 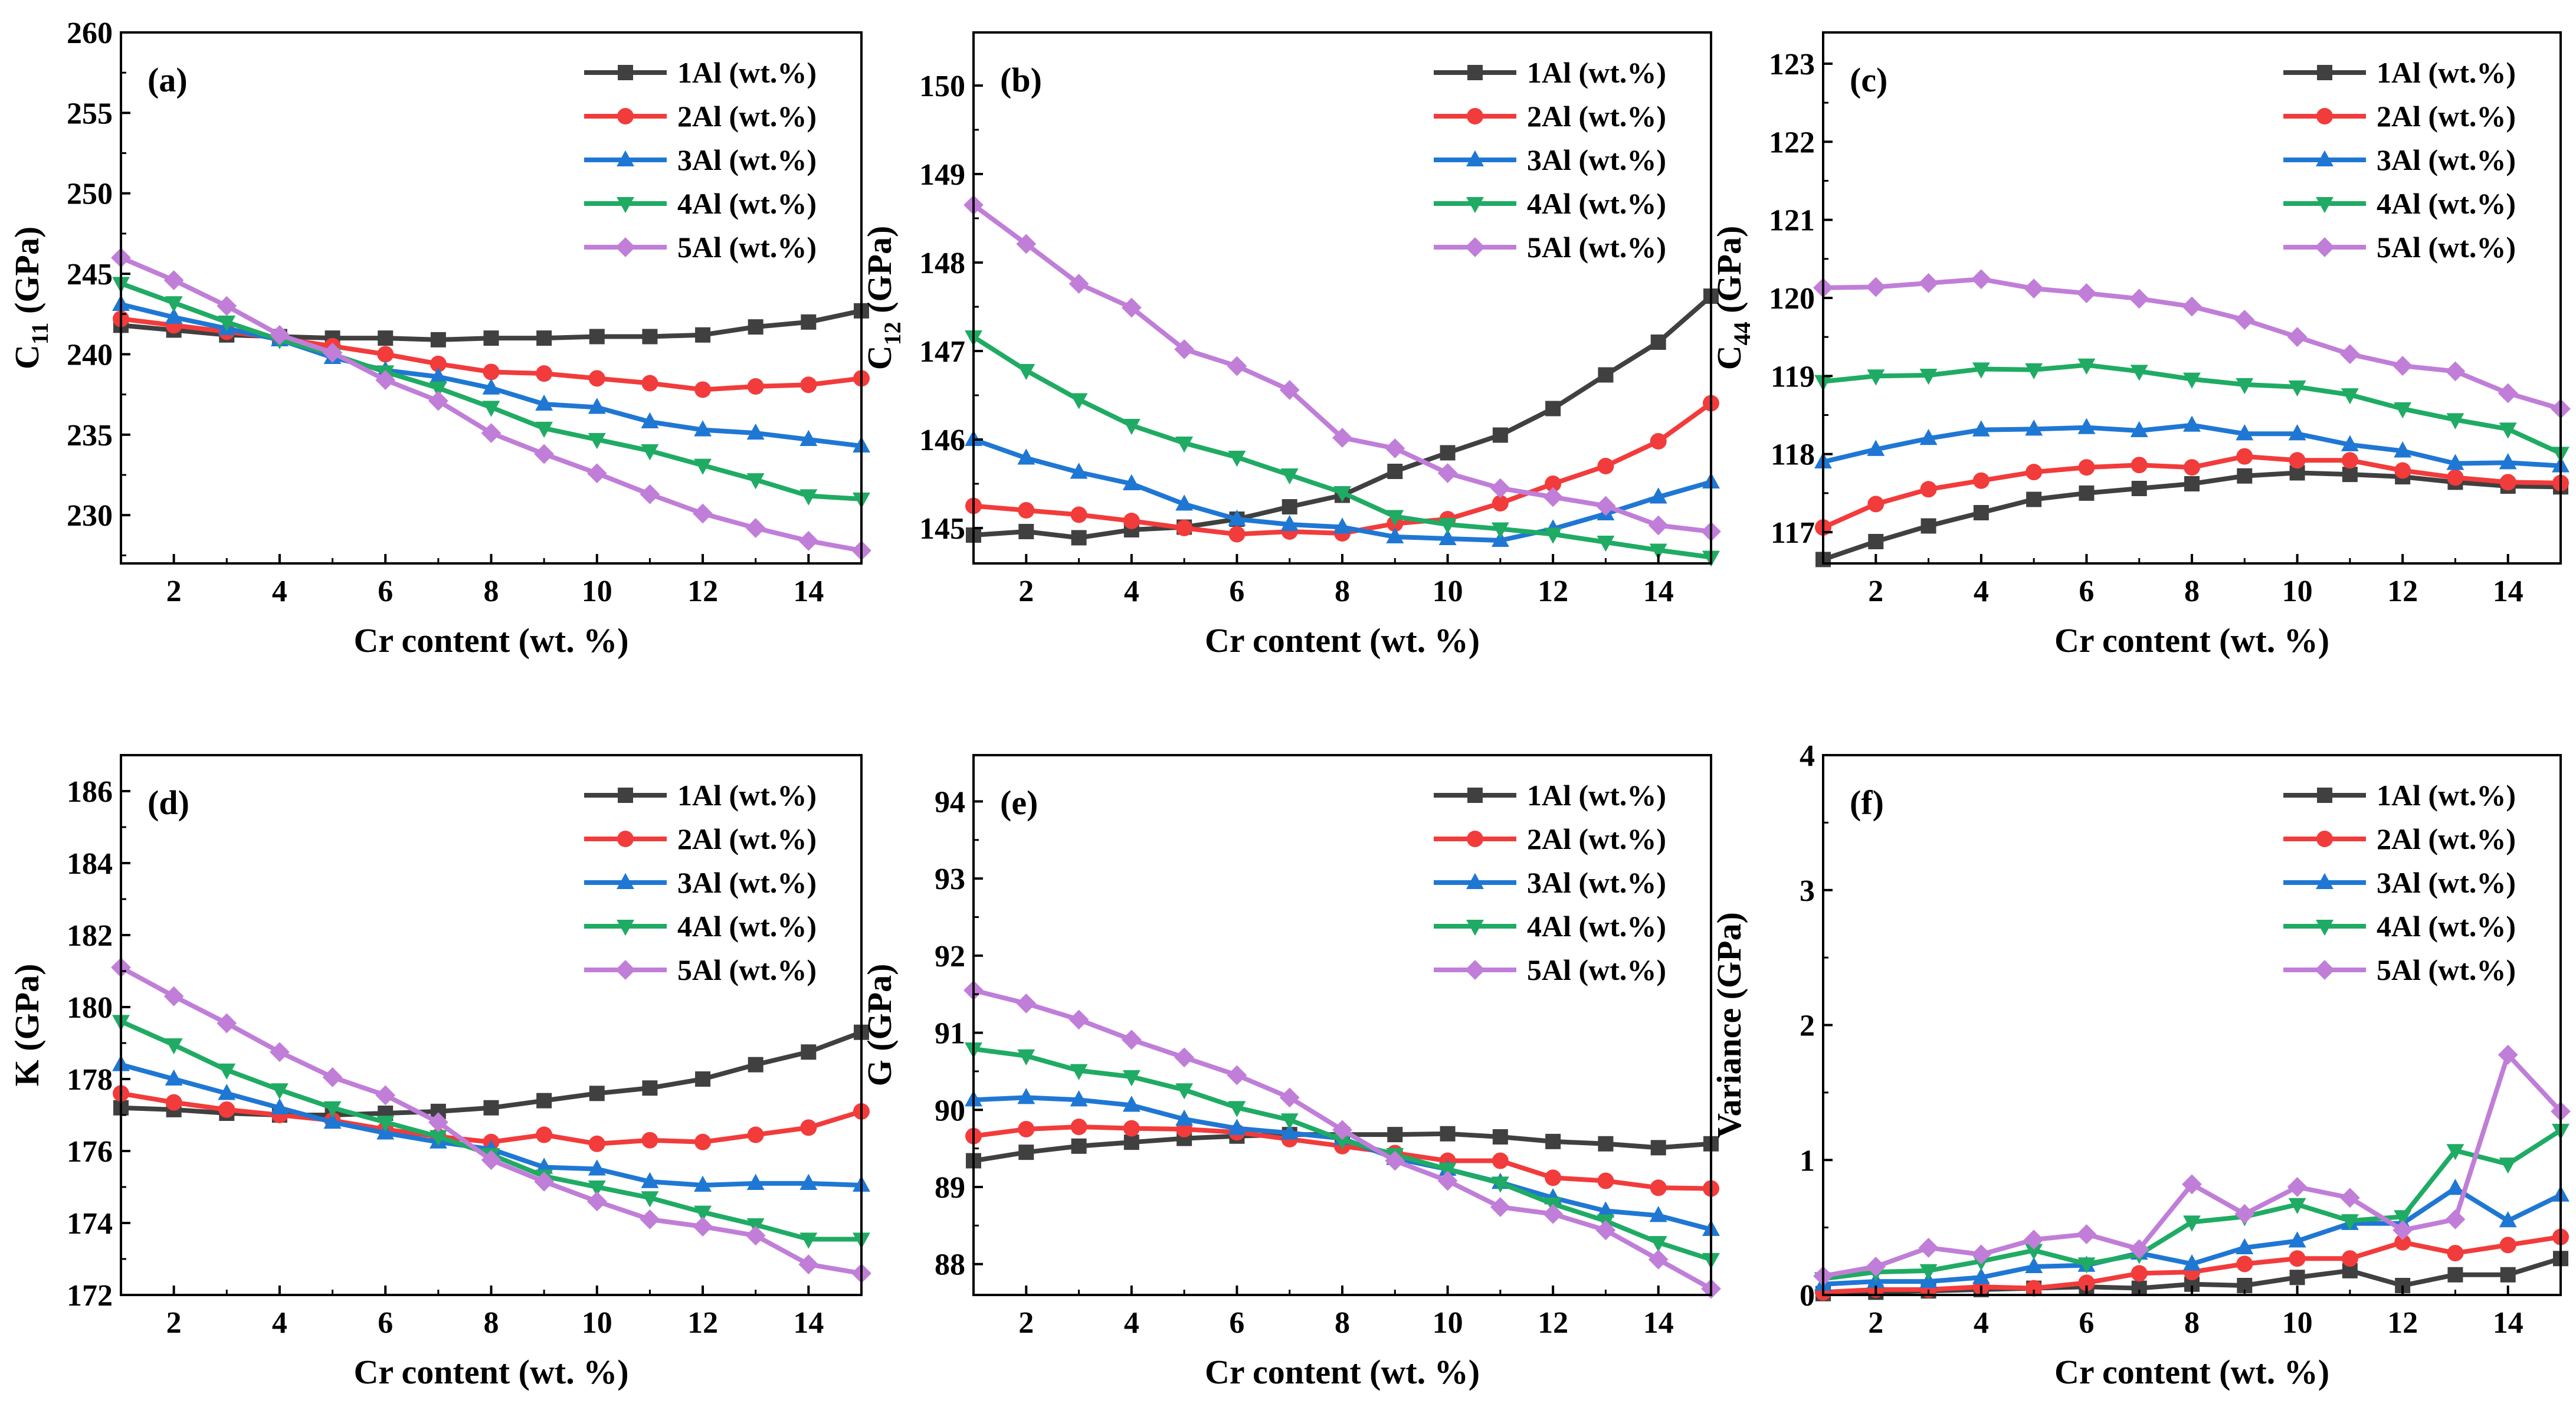 I want to click on y-axis-title-main: Variance (GPa), so click(x=1729, y=1025).